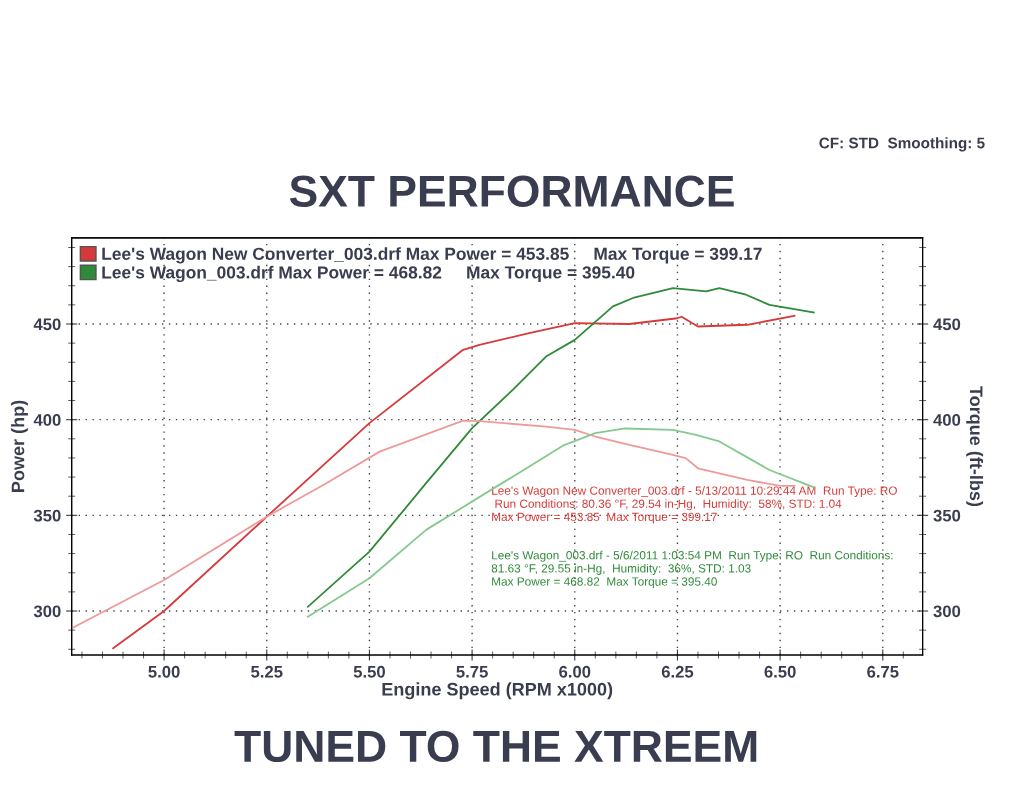  I want to click on y2-axis-title: Torque (ft-lbs), so click(975, 446).